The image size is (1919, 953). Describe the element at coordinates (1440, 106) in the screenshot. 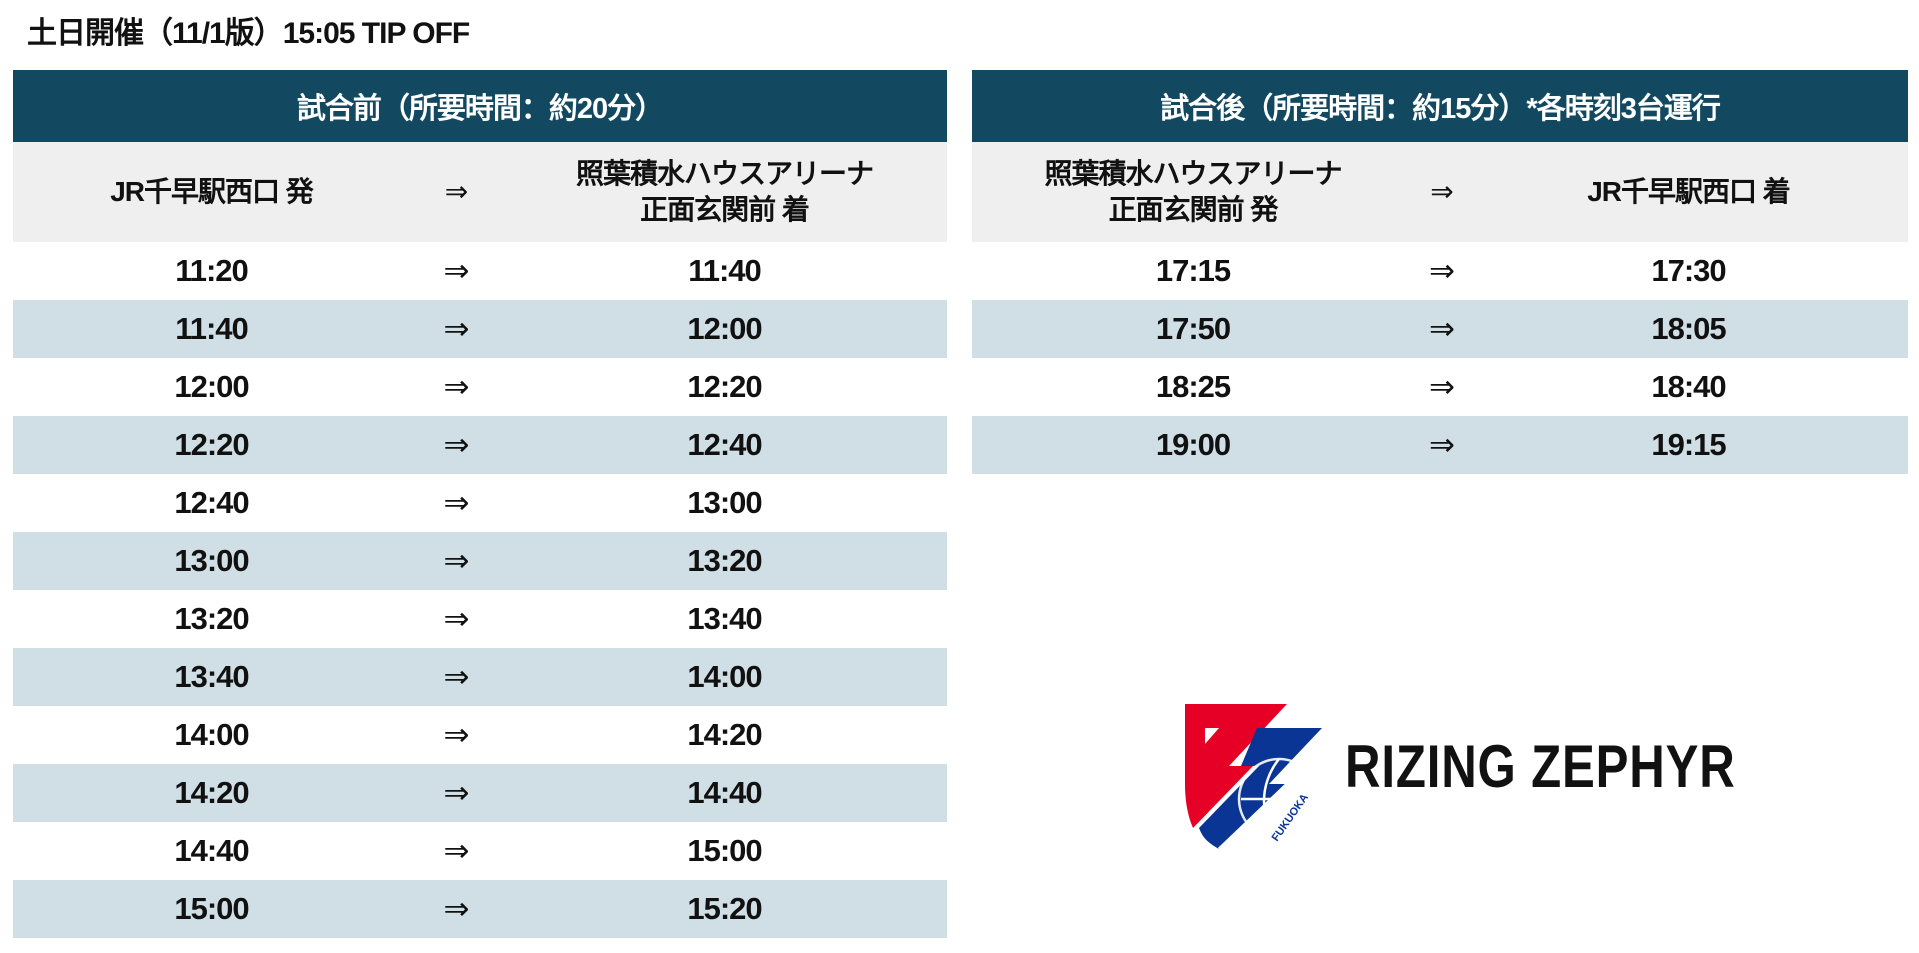

I see `after-game-header: 試合後（所要時間：約15分）*各時刻3台運行` at that location.